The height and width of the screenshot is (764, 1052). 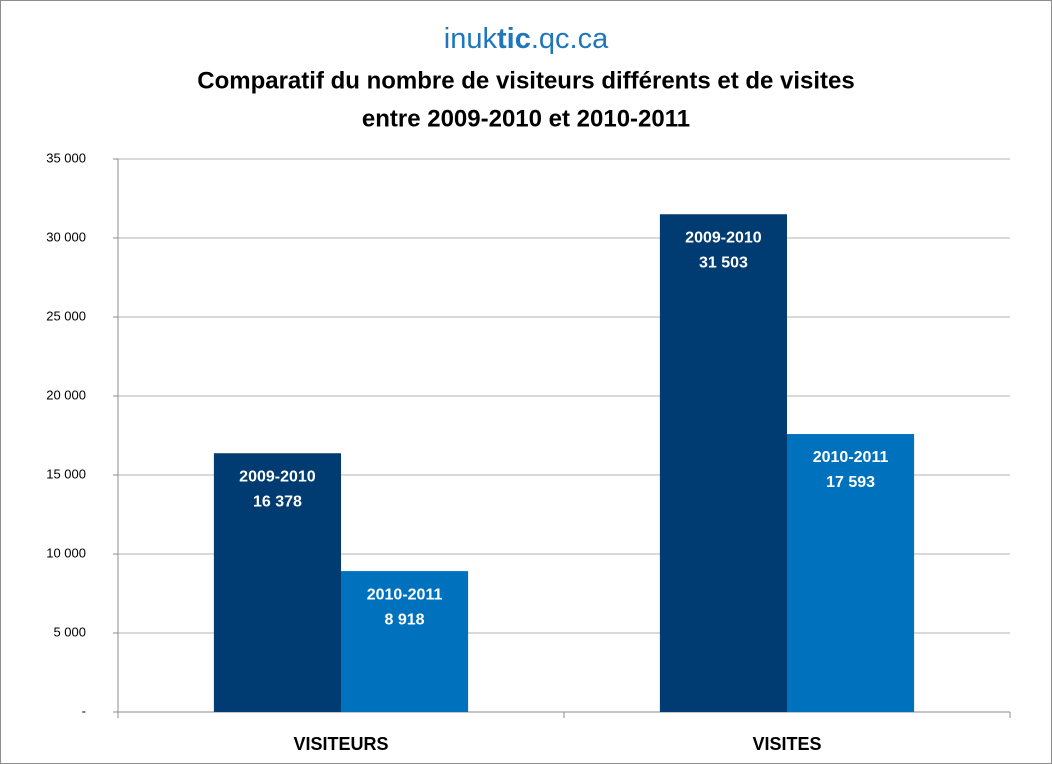 What do you see at coordinates (66, 552) in the screenshot?
I see `y-tick-label: 10 000` at bounding box center [66, 552].